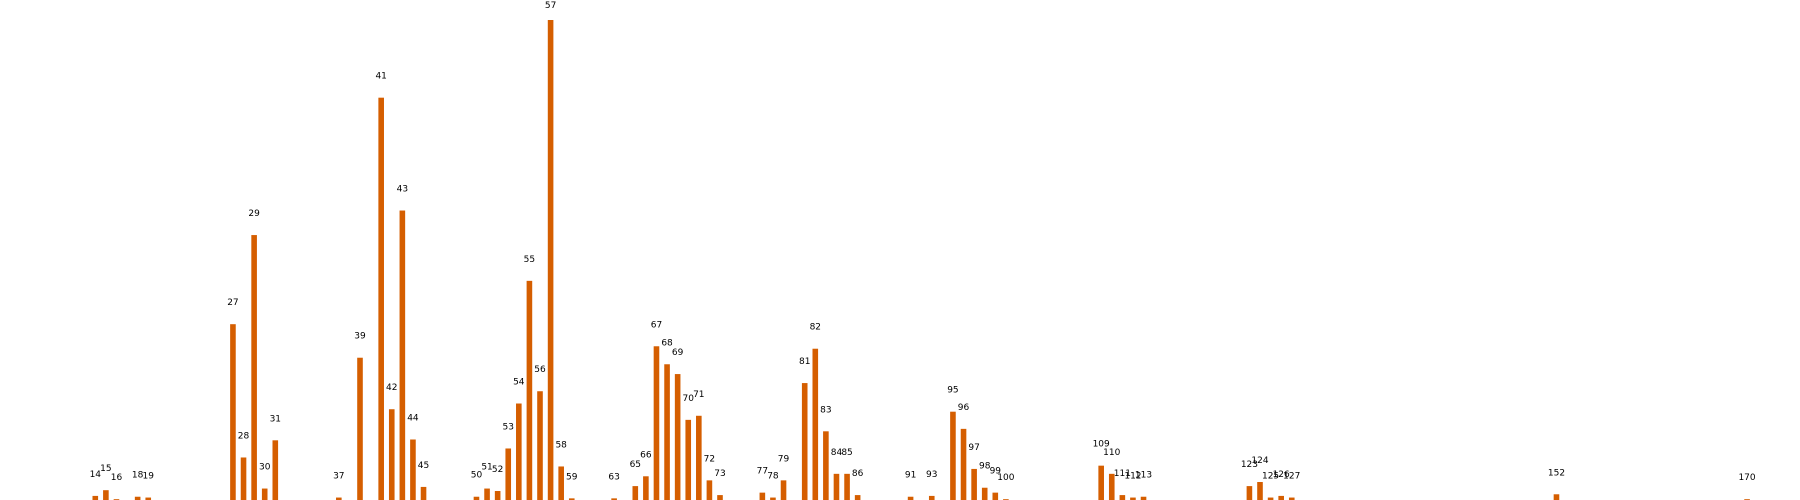 This screenshot has height=500, width=1800. What do you see at coordinates (1291, 477) in the screenshot?
I see `bar-label-127: 127` at bounding box center [1291, 477].